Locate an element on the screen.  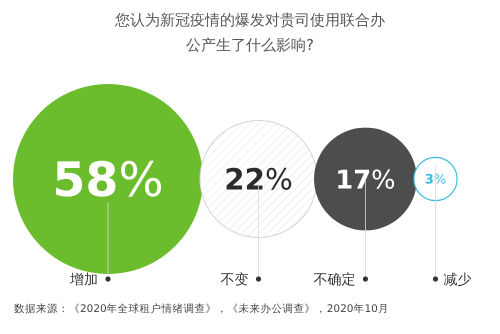
data-label: 58% is located at coordinates (108, 180).